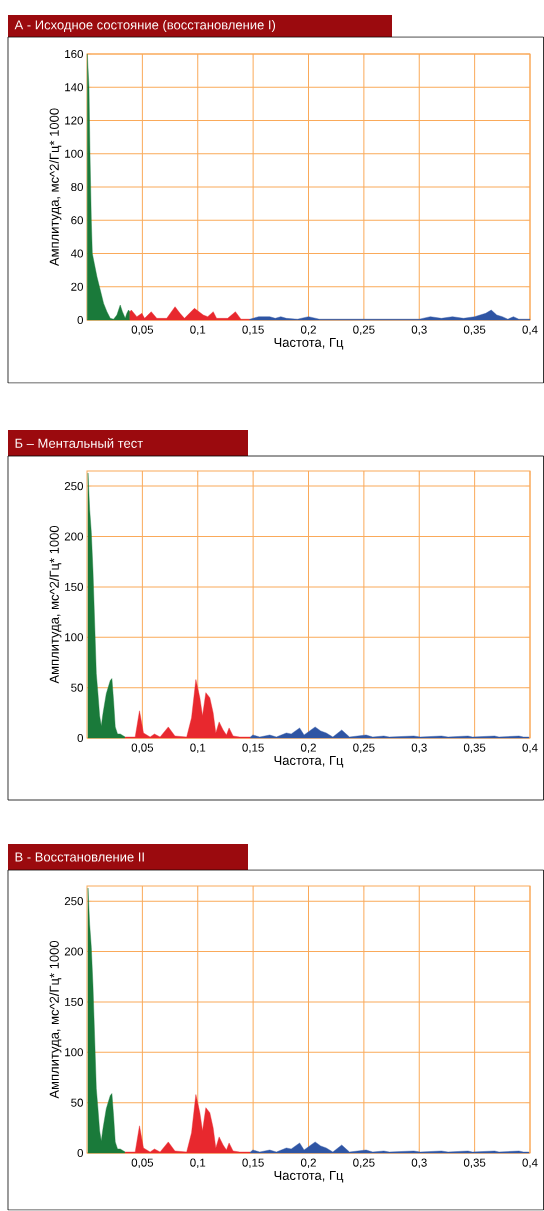  What do you see at coordinates (77, 253) in the screenshot?
I see `y-tick-label: 40` at bounding box center [77, 253].